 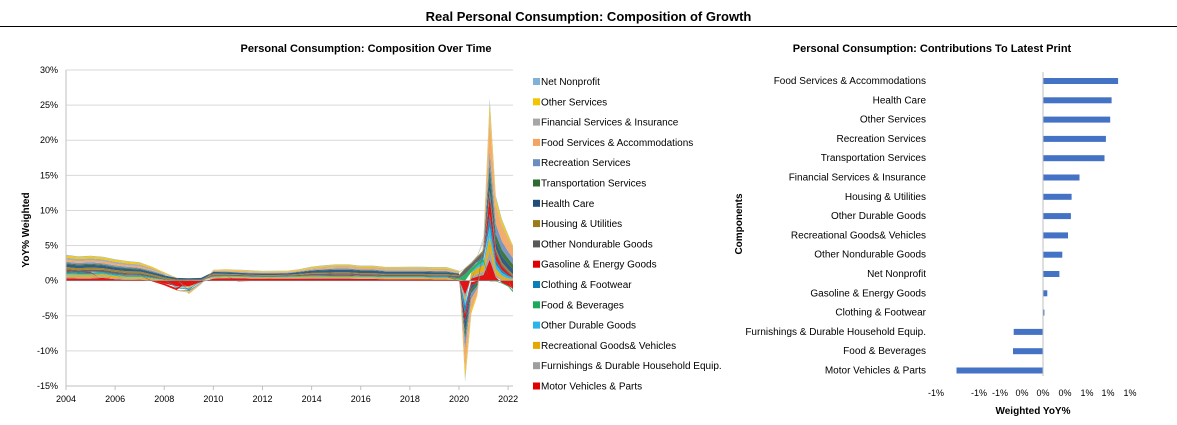 I want to click on legend-label: Furnishings & Durable Household Equip., so click(x=631, y=366).